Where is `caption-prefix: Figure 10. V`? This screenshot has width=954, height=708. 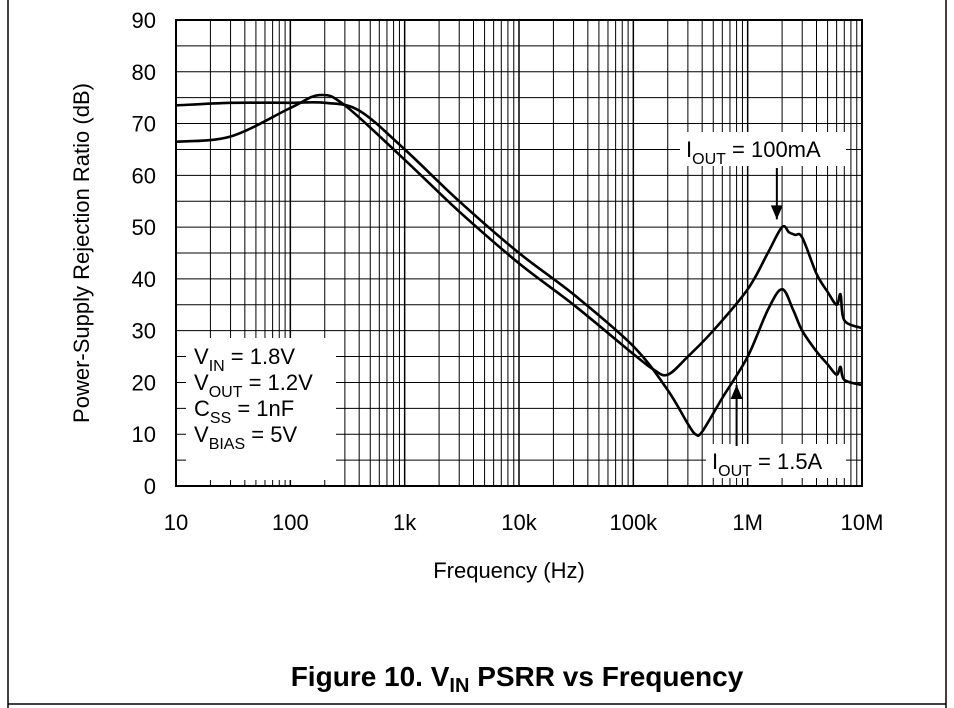 caption-prefix: Figure 10. V is located at coordinates (370, 676).